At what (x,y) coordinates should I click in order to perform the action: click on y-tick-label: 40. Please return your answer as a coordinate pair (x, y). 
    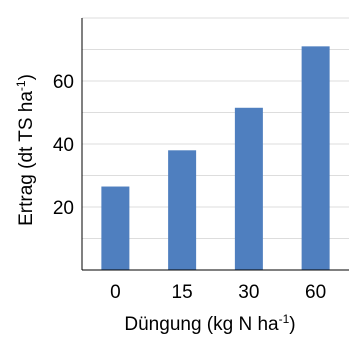
    Looking at the image, I should click on (63, 145).